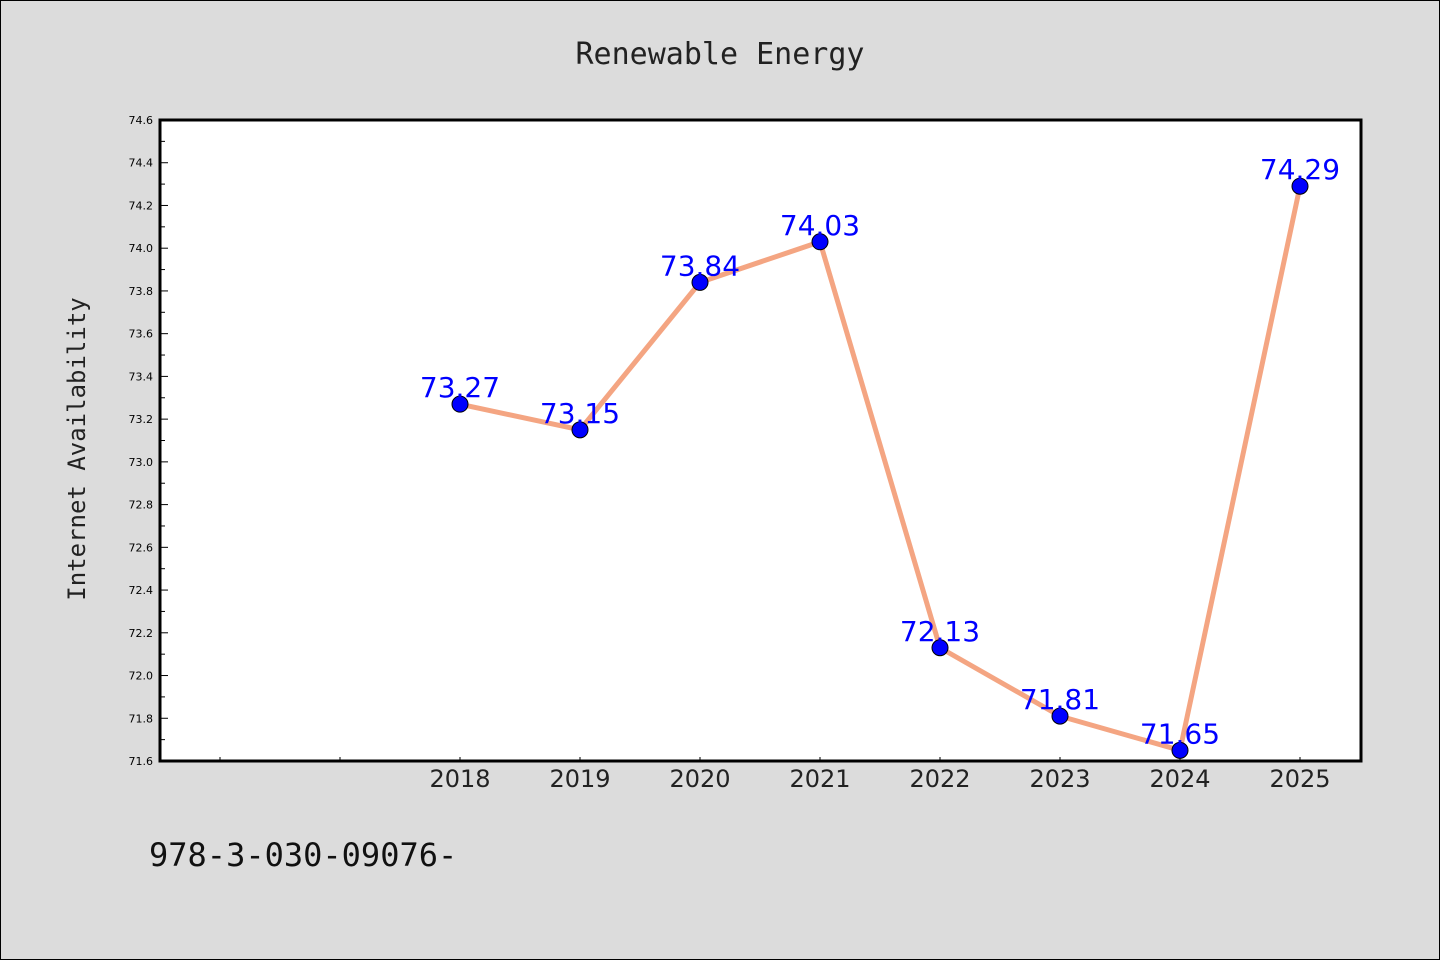 Image resolution: width=1440 pixels, height=960 pixels. I want to click on data-label-2022: 72.13, so click(940, 631).